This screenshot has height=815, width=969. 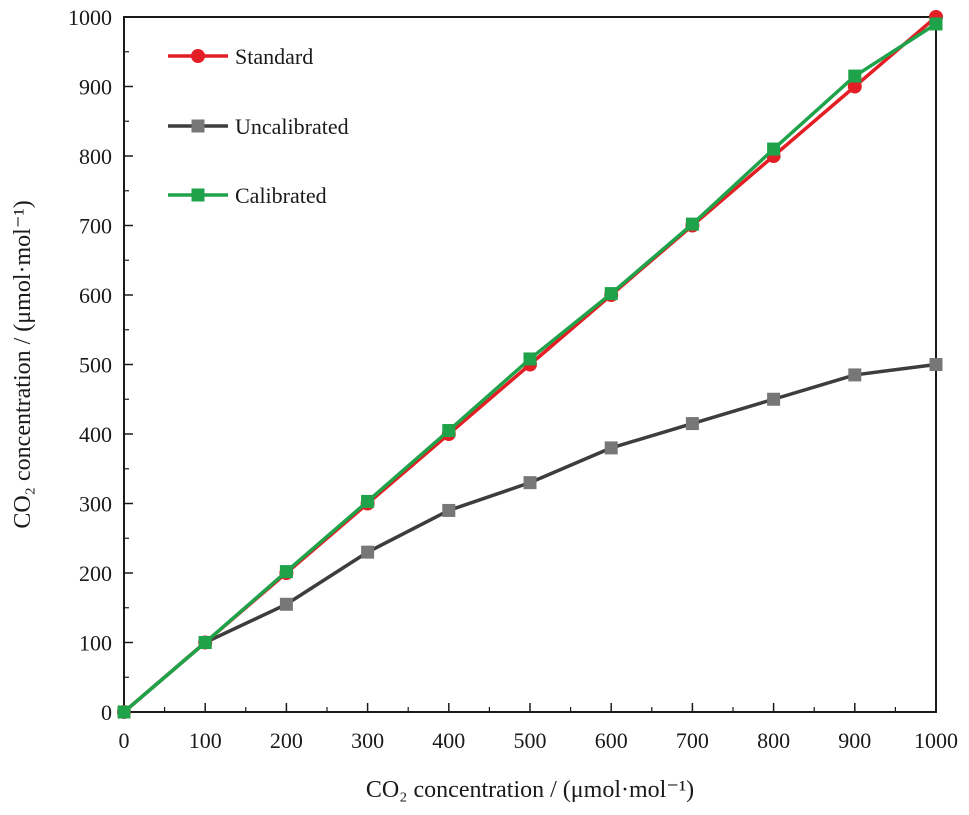 I want to click on y-tick-label: 600, so click(x=95, y=295).